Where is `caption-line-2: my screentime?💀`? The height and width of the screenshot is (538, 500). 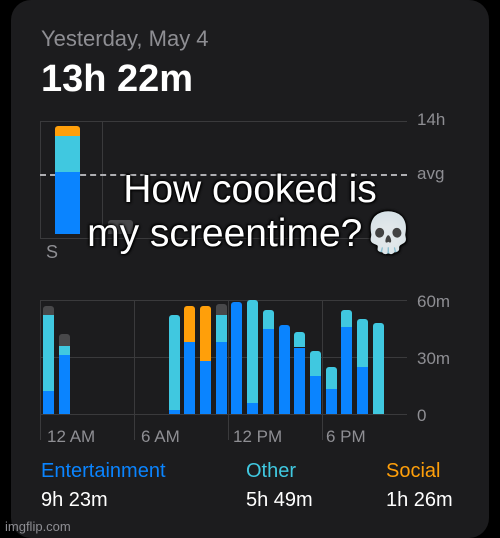 caption-line-2: my screentime?💀 is located at coordinates (250, 234).